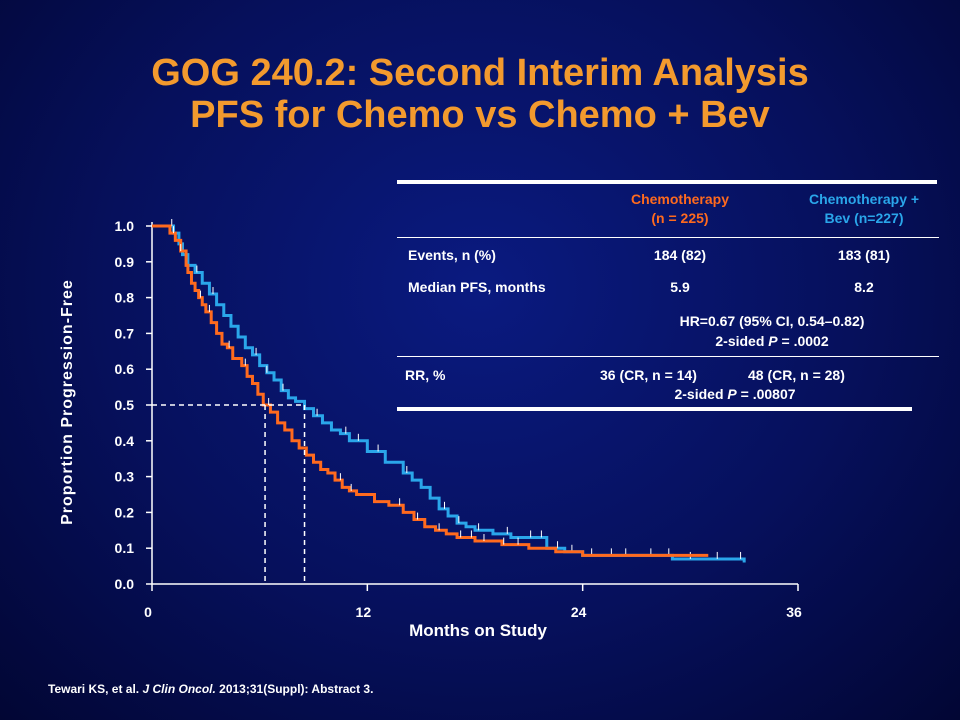 This screenshot has height=720, width=960. What do you see at coordinates (654, 409) in the screenshot?
I see `table-bottom-rule` at bounding box center [654, 409].